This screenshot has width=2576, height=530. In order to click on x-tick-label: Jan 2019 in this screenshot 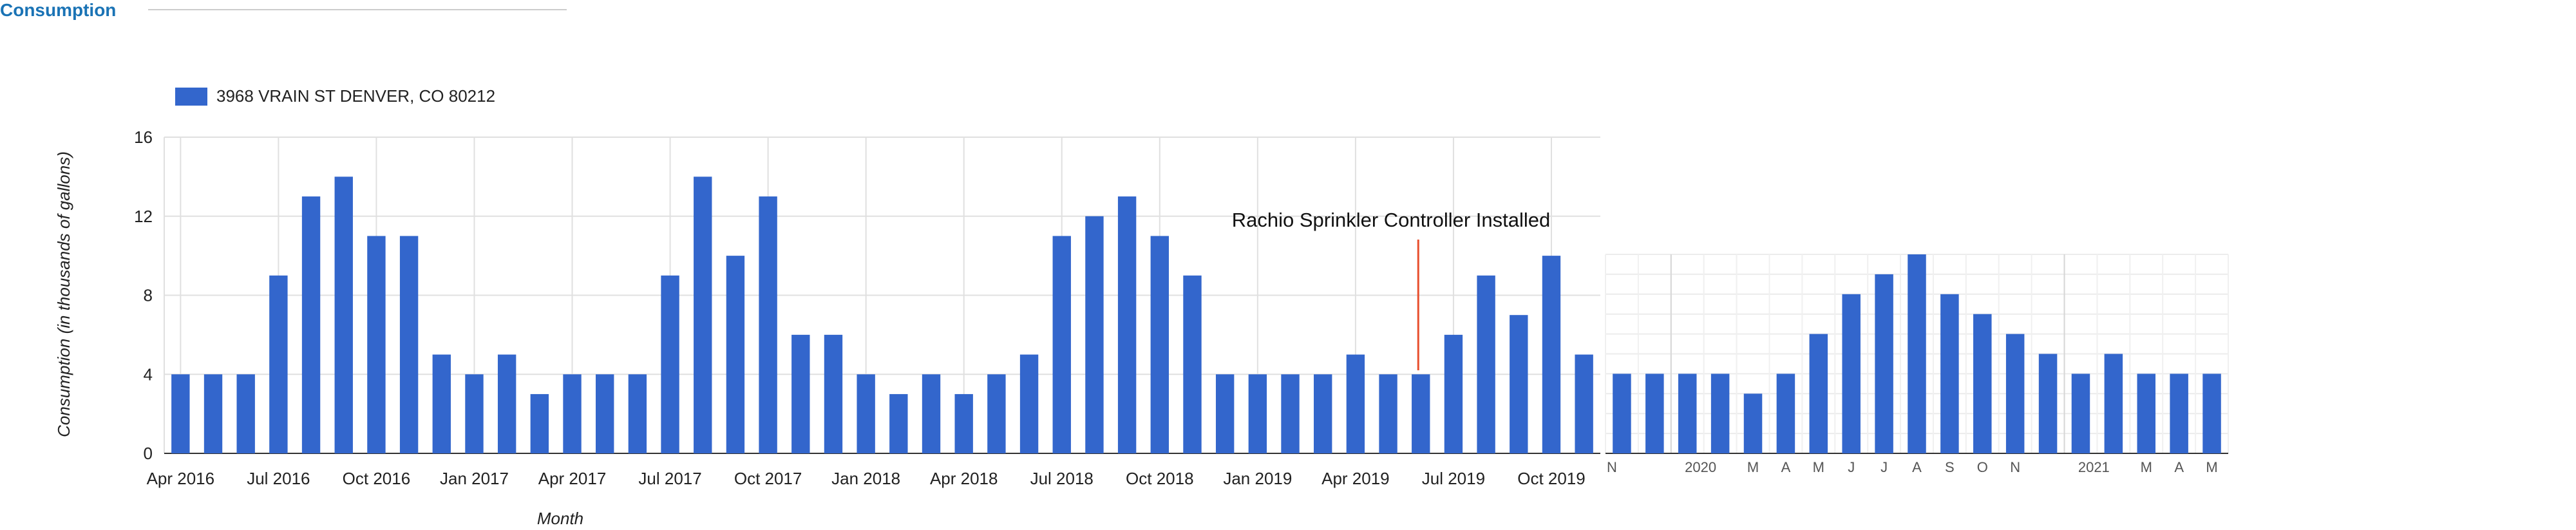, I will do `click(1257, 478)`.